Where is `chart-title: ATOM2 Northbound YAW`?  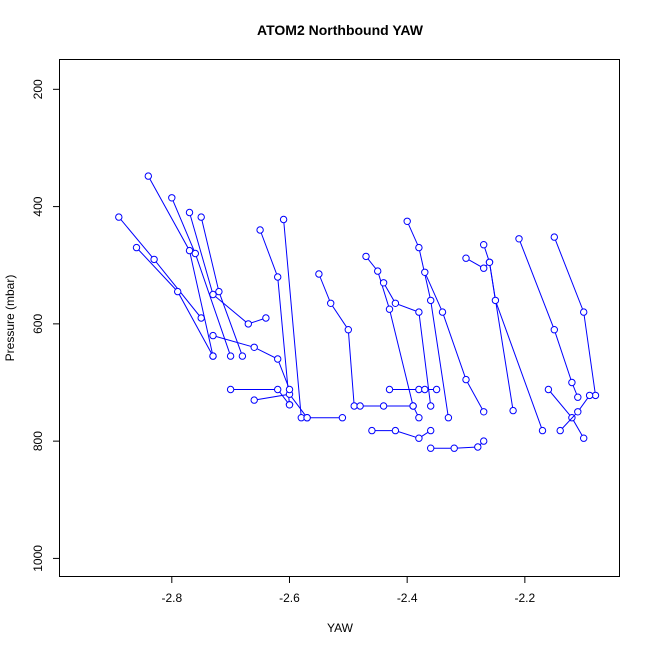
chart-title: ATOM2 Northbound YAW is located at coordinates (340, 30).